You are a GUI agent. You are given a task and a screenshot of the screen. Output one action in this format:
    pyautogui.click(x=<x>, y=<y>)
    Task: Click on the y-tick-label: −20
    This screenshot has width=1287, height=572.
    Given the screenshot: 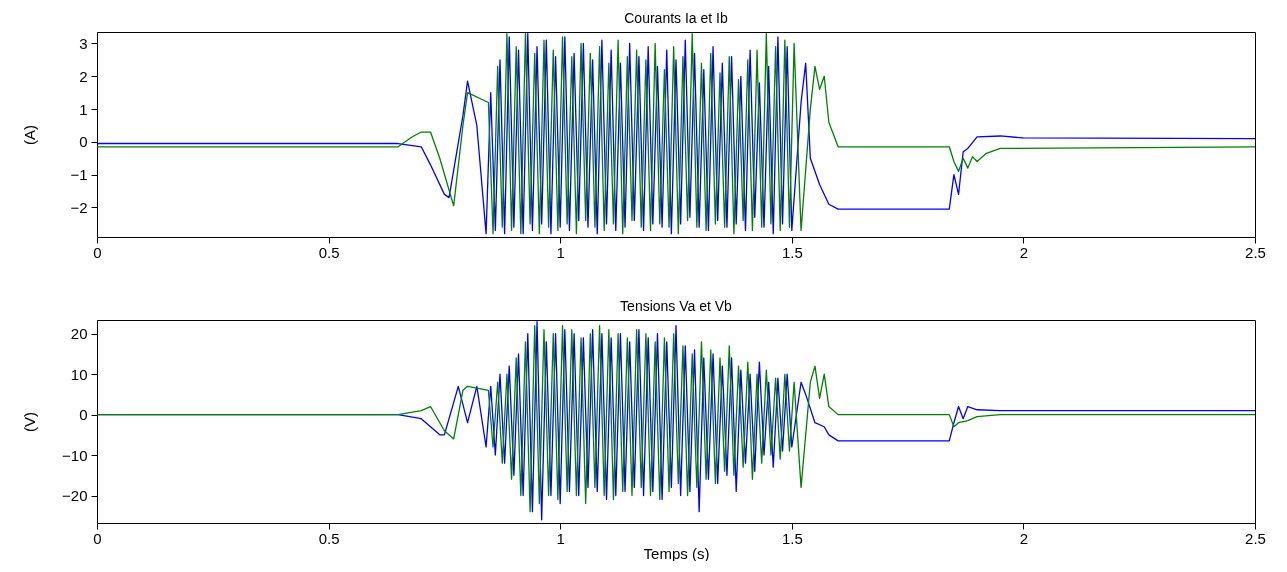 What is the action you would take?
    pyautogui.click(x=75, y=495)
    